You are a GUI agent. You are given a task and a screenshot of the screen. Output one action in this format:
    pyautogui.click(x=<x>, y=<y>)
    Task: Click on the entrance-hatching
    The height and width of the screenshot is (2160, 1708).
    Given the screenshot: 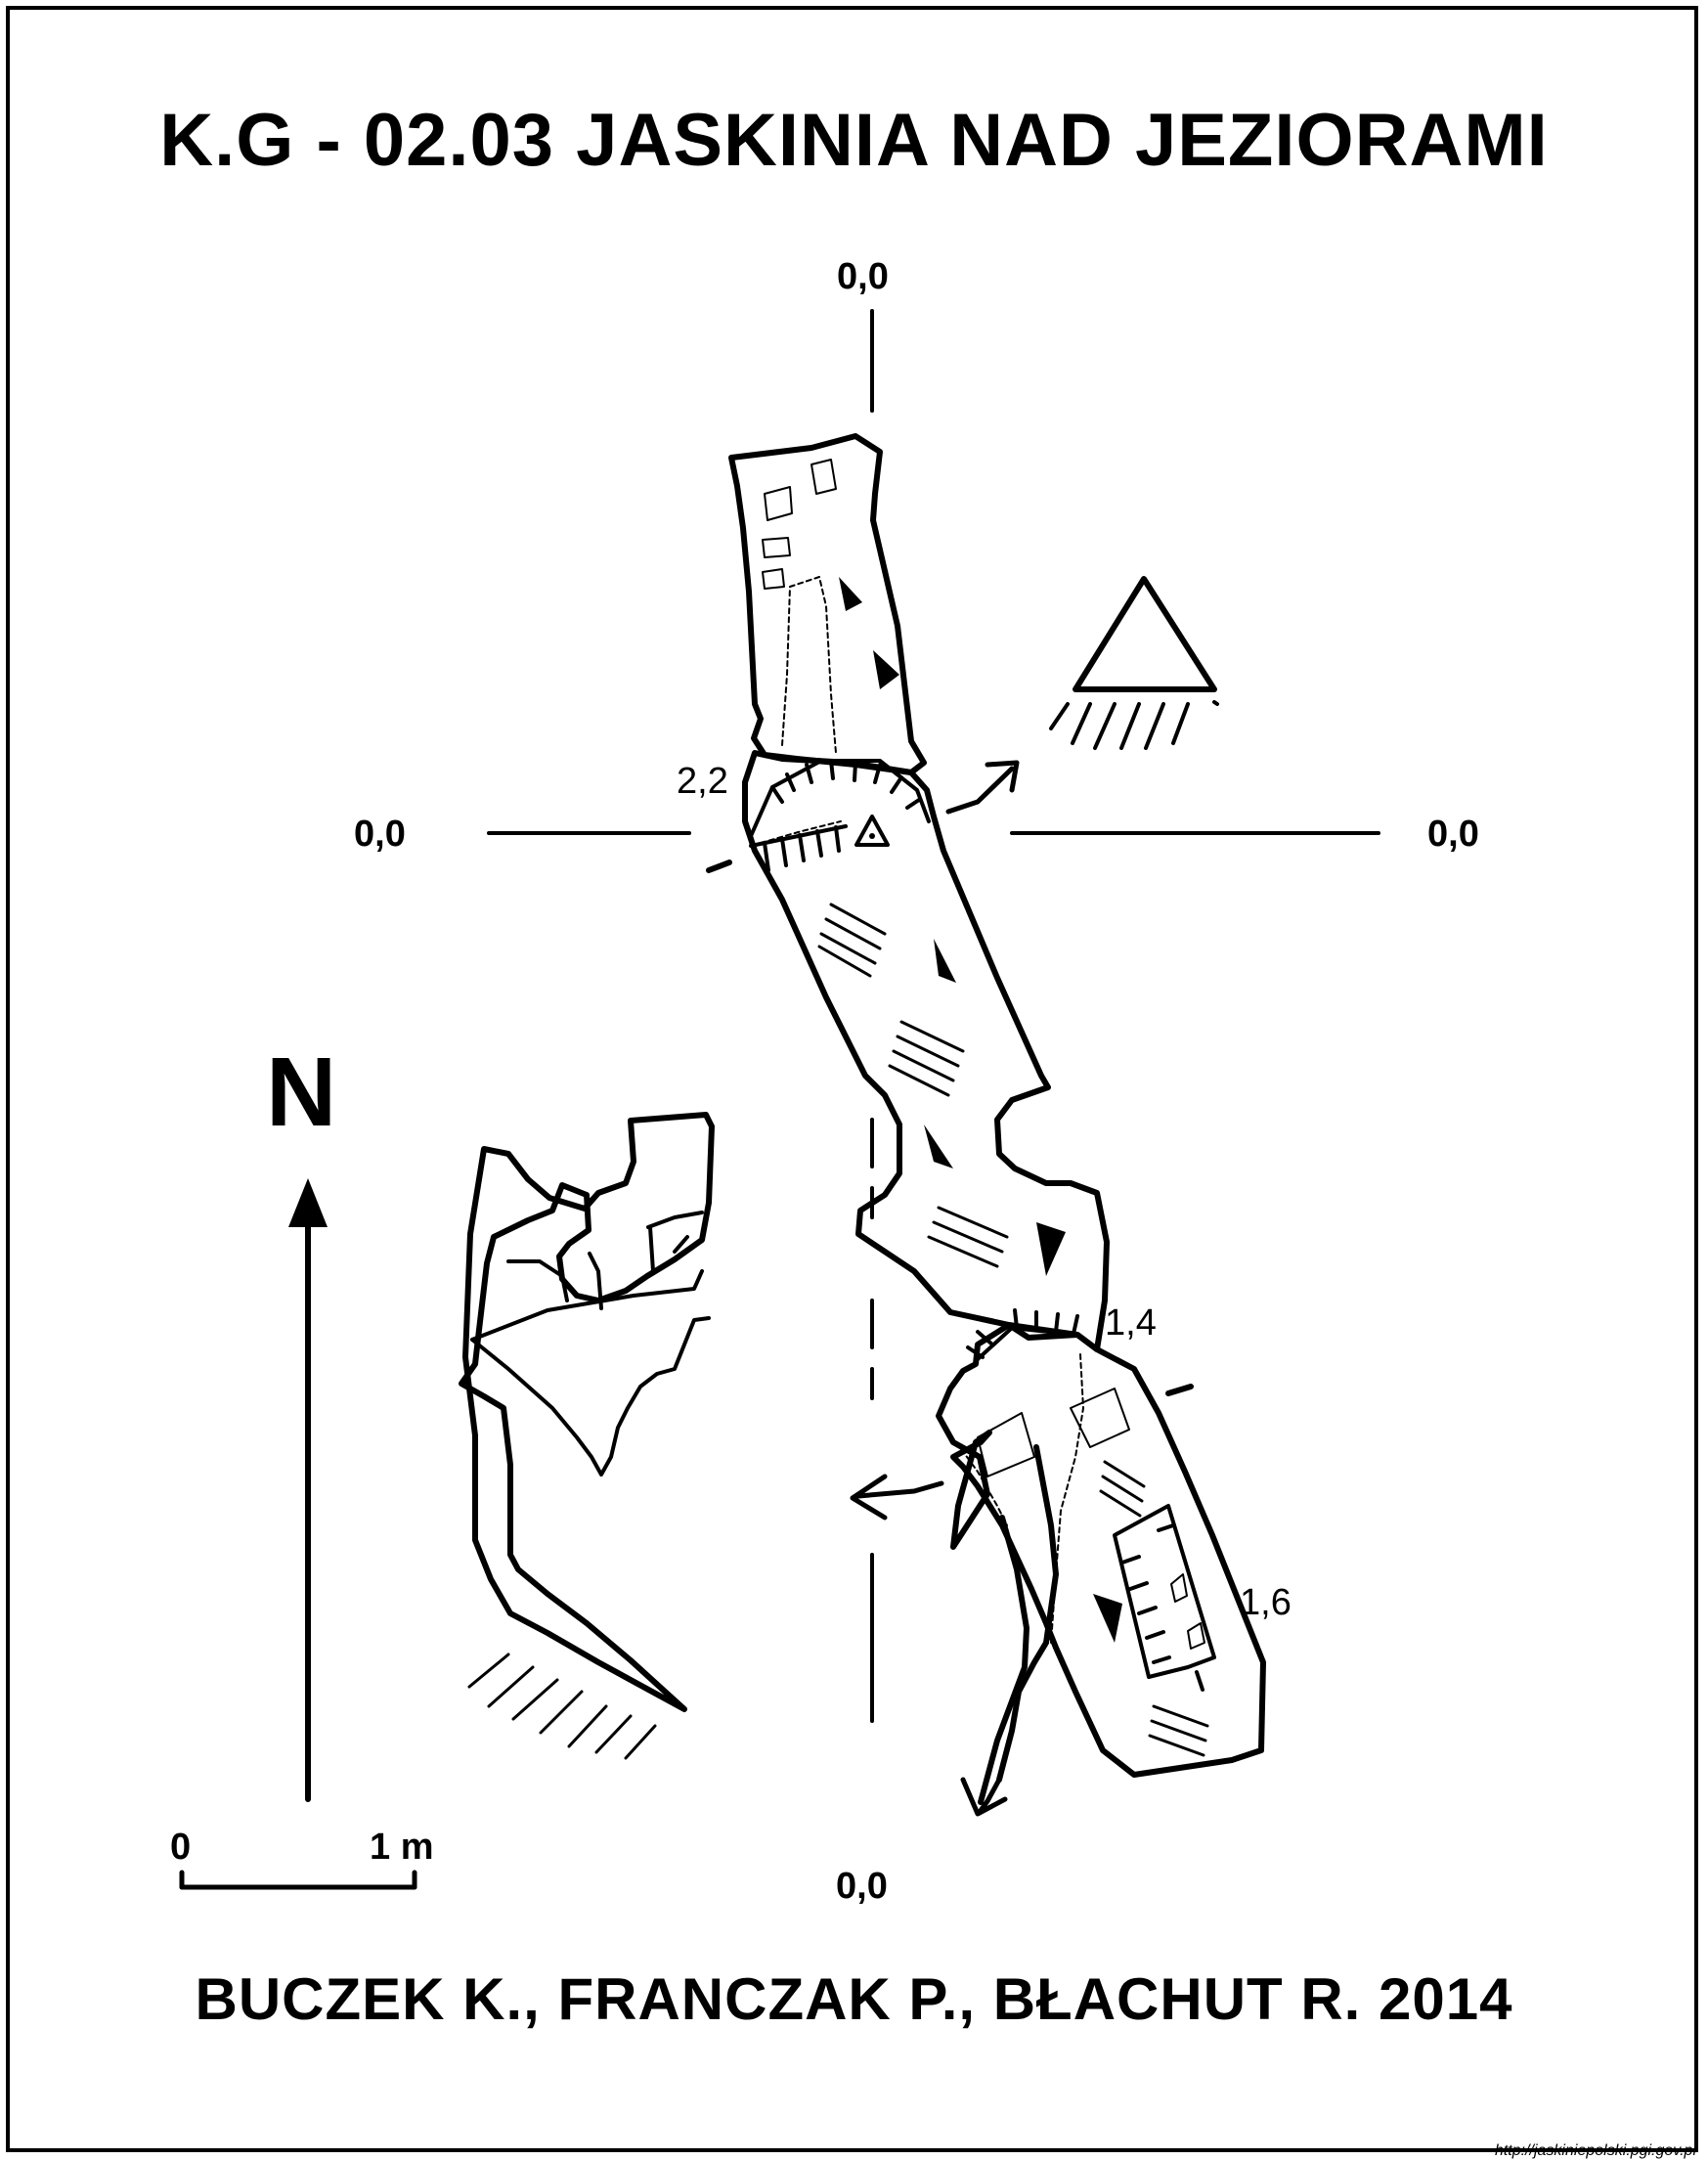 What is the action you would take?
    pyautogui.click(x=1134, y=725)
    